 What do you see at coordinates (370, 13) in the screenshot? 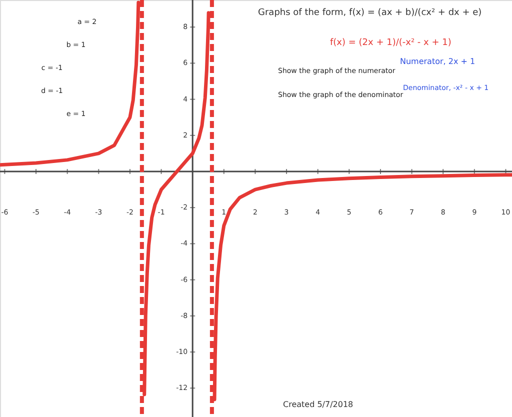
I see `text: Graphs of the form, f(x) = (ax + b)/(cx² + dx + e)` at bounding box center [370, 13].